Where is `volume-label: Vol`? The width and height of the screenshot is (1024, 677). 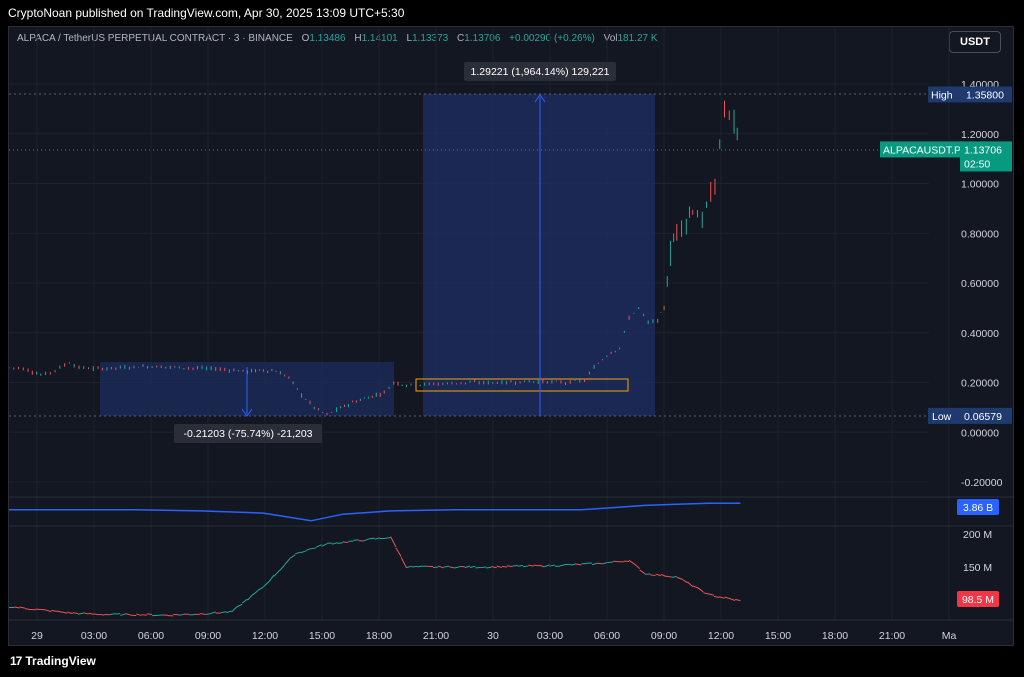
volume-label: Vol is located at coordinates (610, 38).